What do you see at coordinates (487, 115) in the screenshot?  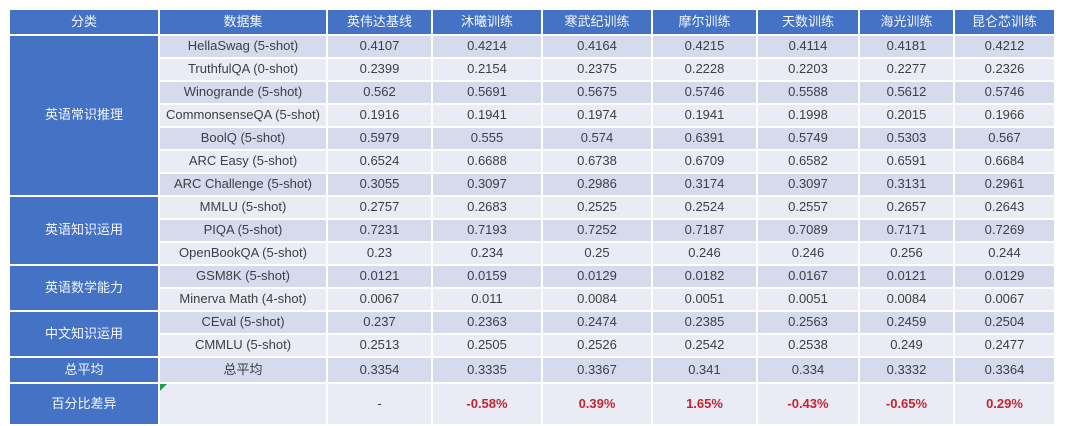 I see `value-cell: 0.1941` at bounding box center [487, 115].